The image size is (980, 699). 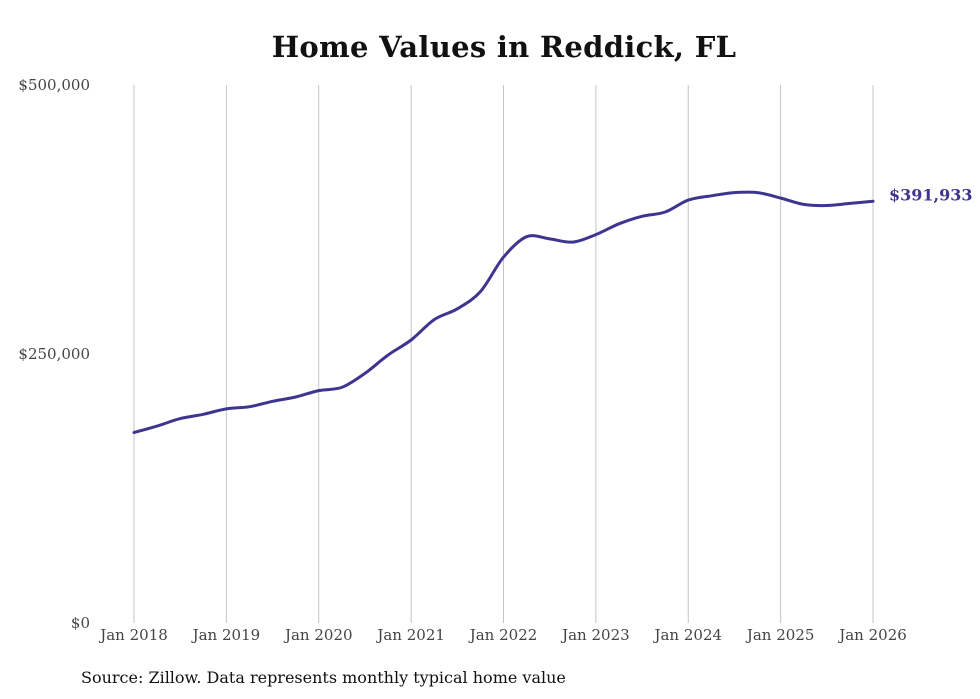 I want to click on x-tick-label: Jan 2019, so click(x=226, y=635).